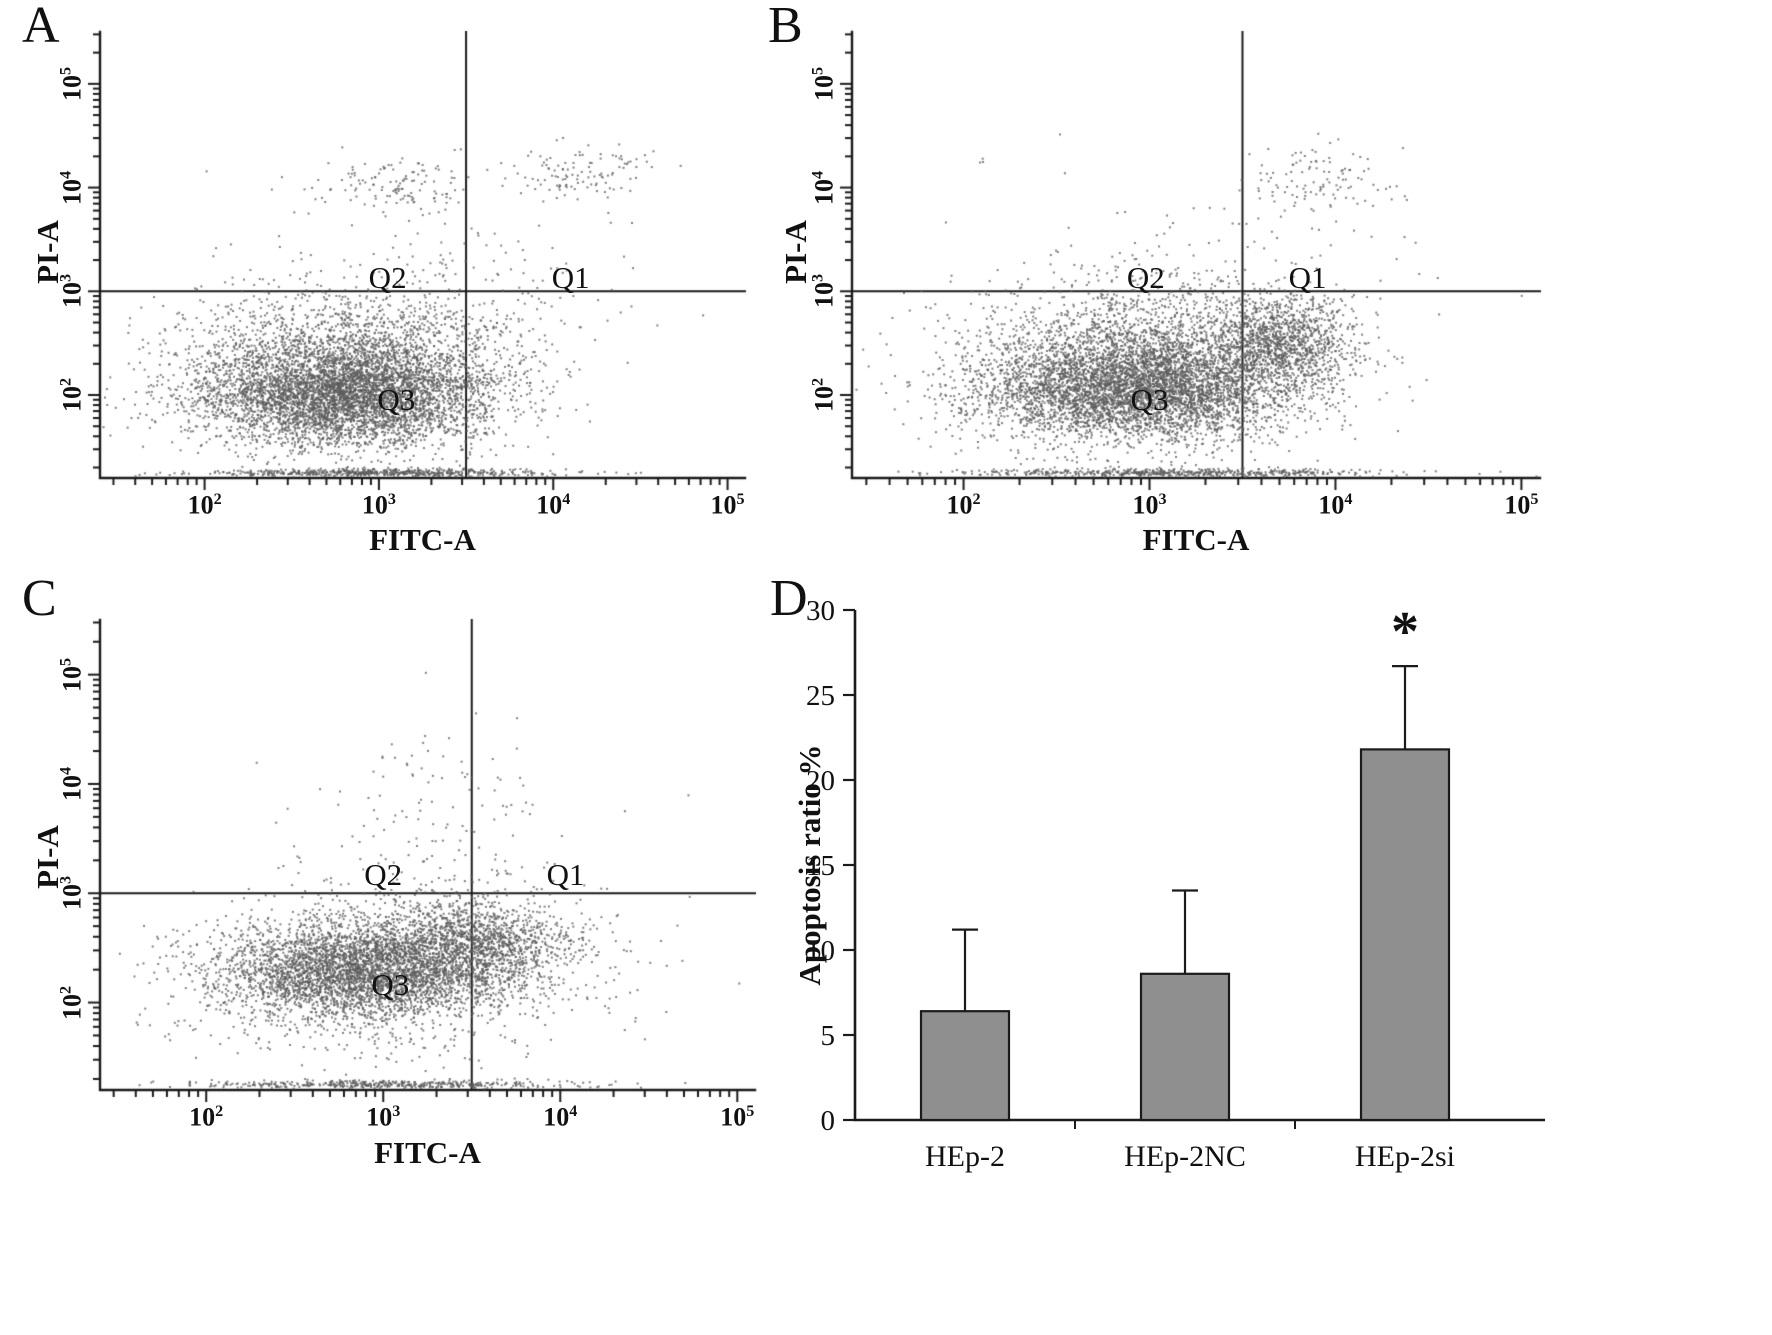 Image resolution: width=1772 pixels, height=1335 pixels. I want to click on panel-b-x-axis-label: FITC-A, so click(1196, 539).